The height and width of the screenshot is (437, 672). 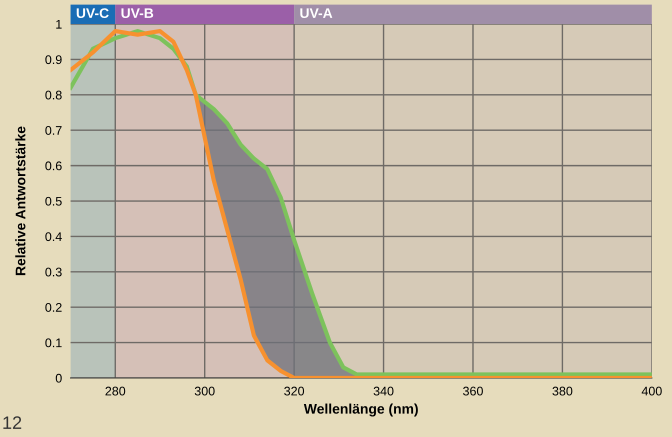 What do you see at coordinates (361, 410) in the screenshot?
I see `x-axis-title: Wellenlänge (nm)` at bounding box center [361, 410].